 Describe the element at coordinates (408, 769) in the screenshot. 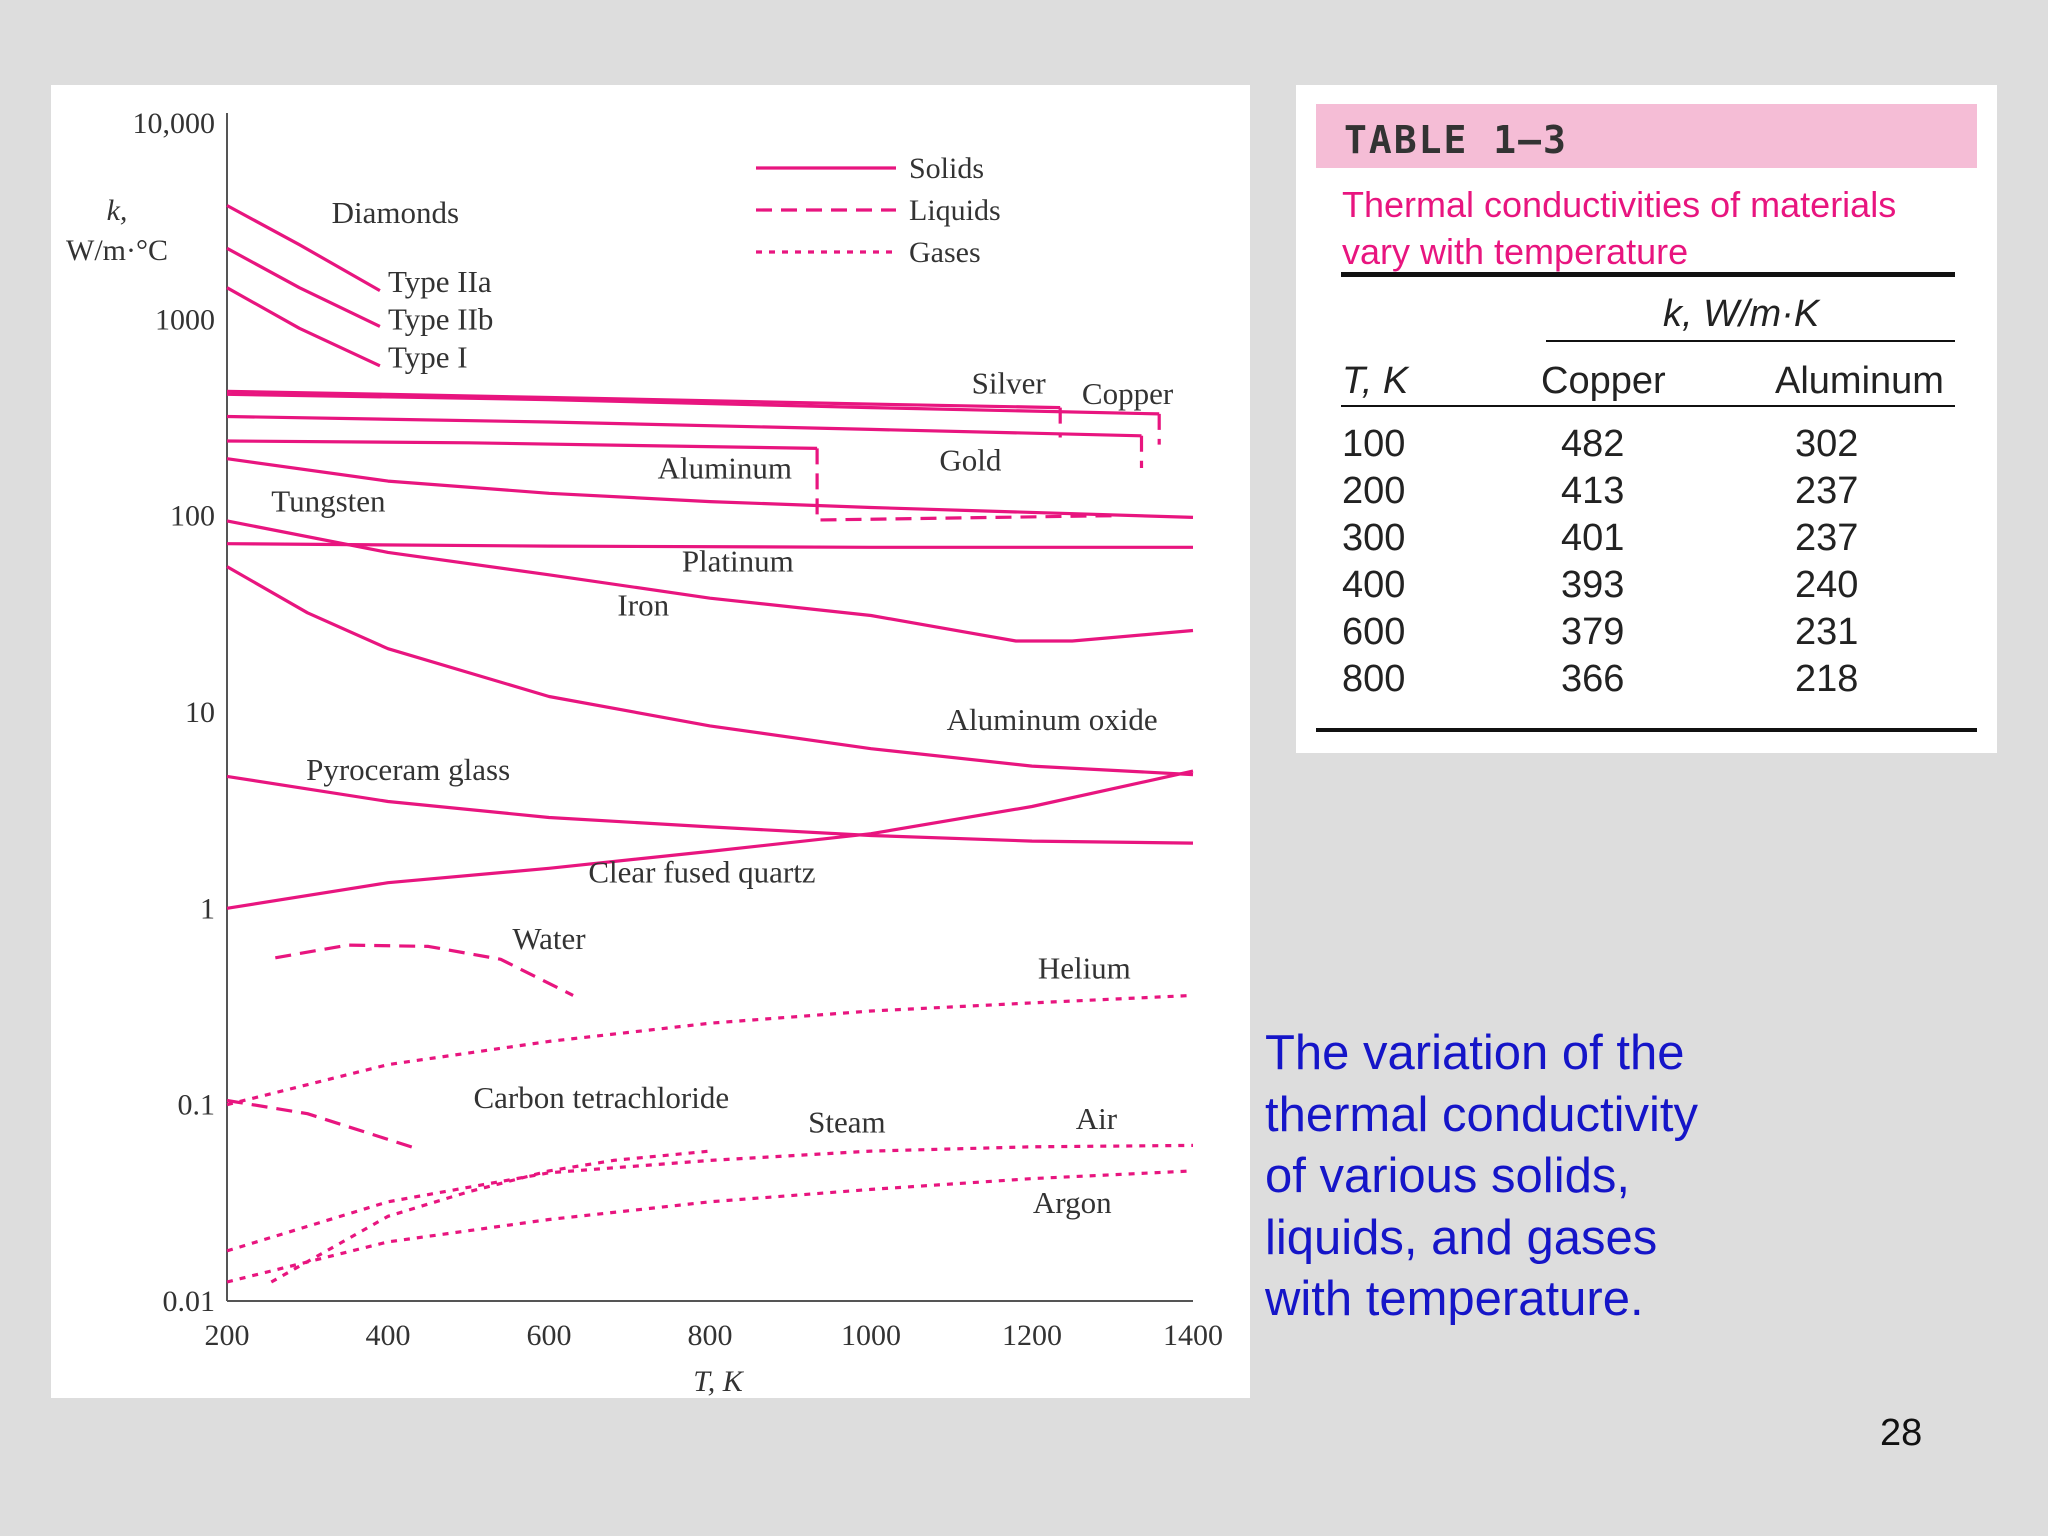

I see `curve-label-pyroceram-glass: Pyroceram glass` at that location.